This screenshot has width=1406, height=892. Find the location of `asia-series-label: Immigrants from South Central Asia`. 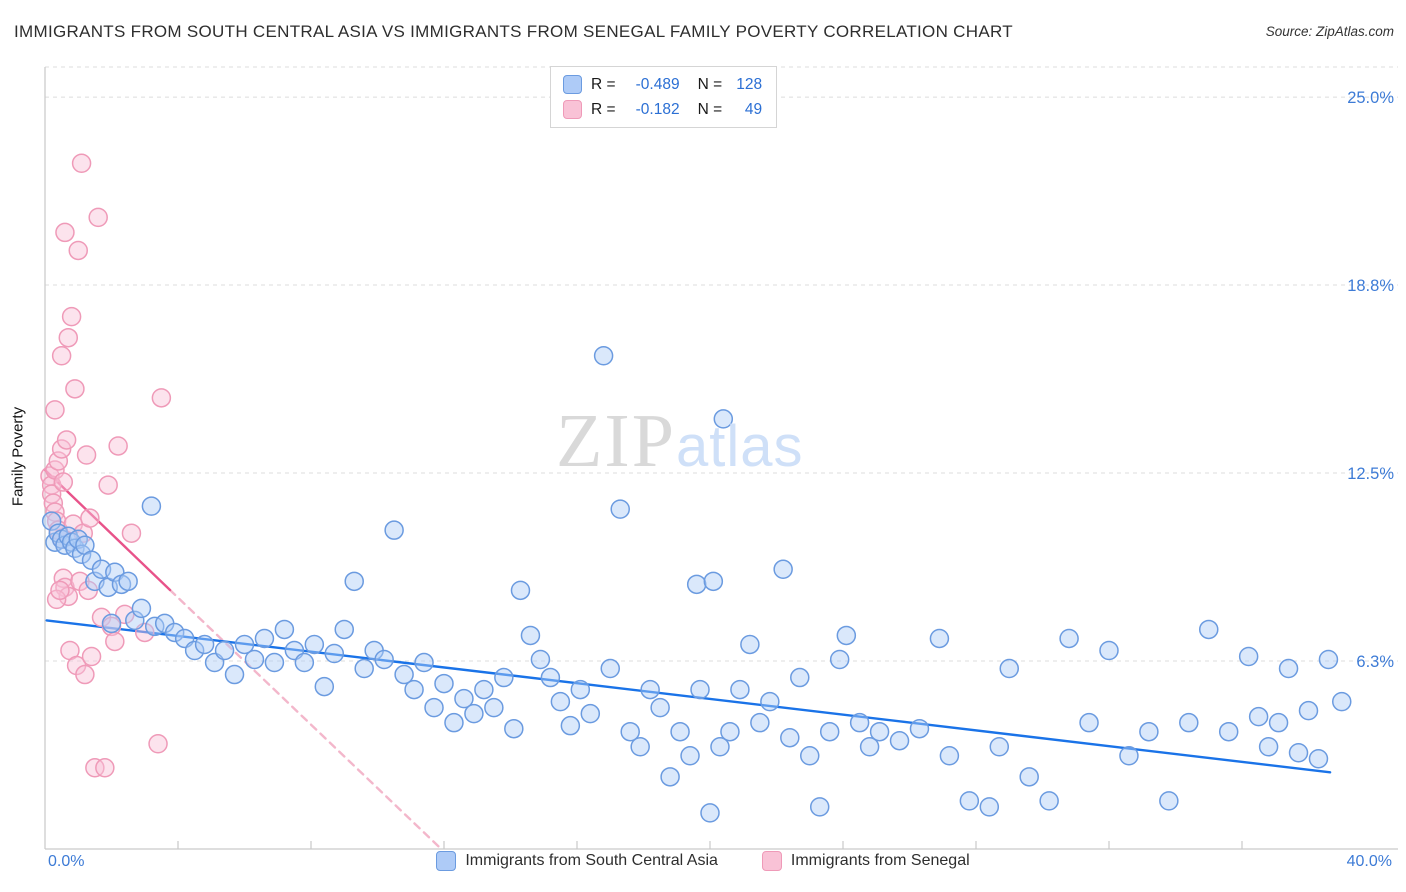

asia-series-label: Immigrants from South Central Asia is located at coordinates (591, 860).